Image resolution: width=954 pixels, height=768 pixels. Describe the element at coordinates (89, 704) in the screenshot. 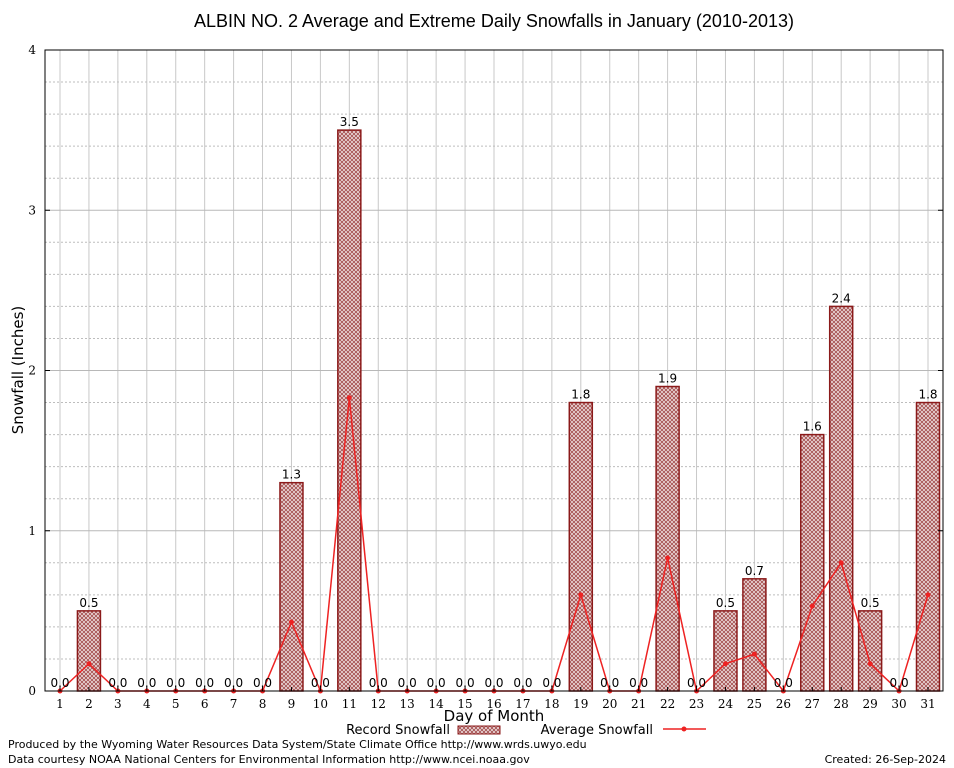

I see `x-tick-label: 2` at that location.